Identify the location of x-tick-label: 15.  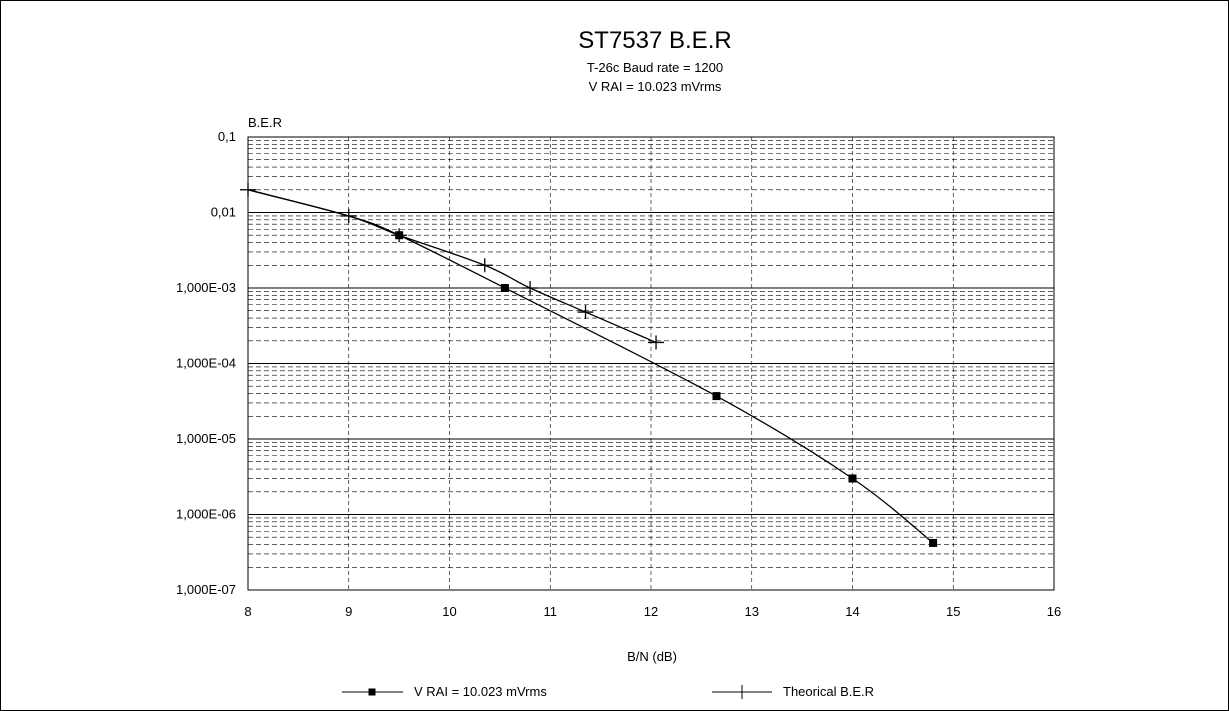
(953, 611).